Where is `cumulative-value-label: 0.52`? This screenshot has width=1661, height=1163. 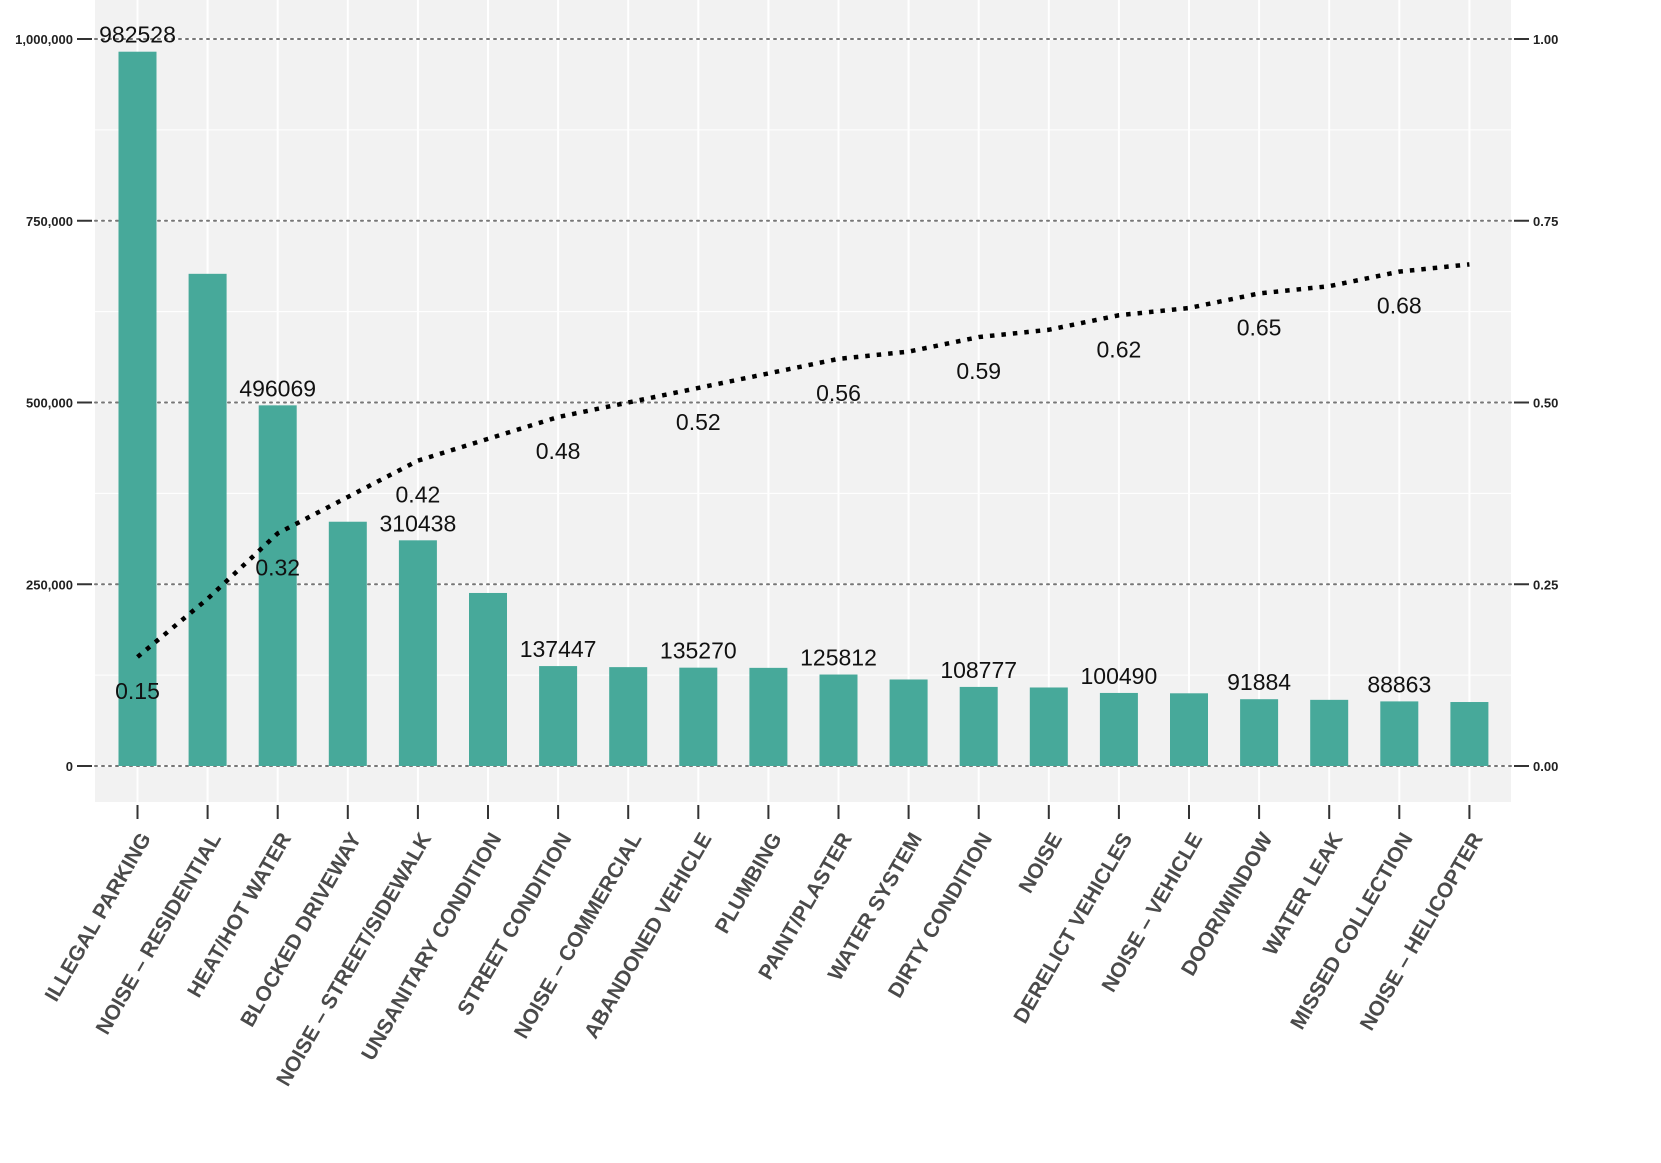 cumulative-value-label: 0.52 is located at coordinates (698, 422).